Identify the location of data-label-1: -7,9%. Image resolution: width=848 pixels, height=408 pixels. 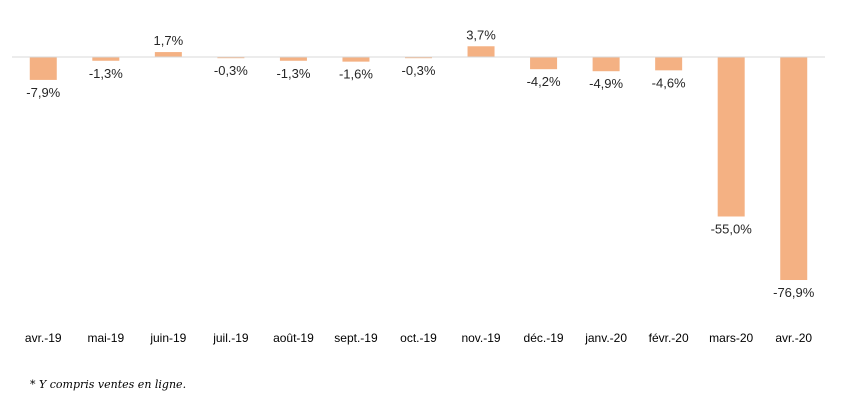
(43, 92).